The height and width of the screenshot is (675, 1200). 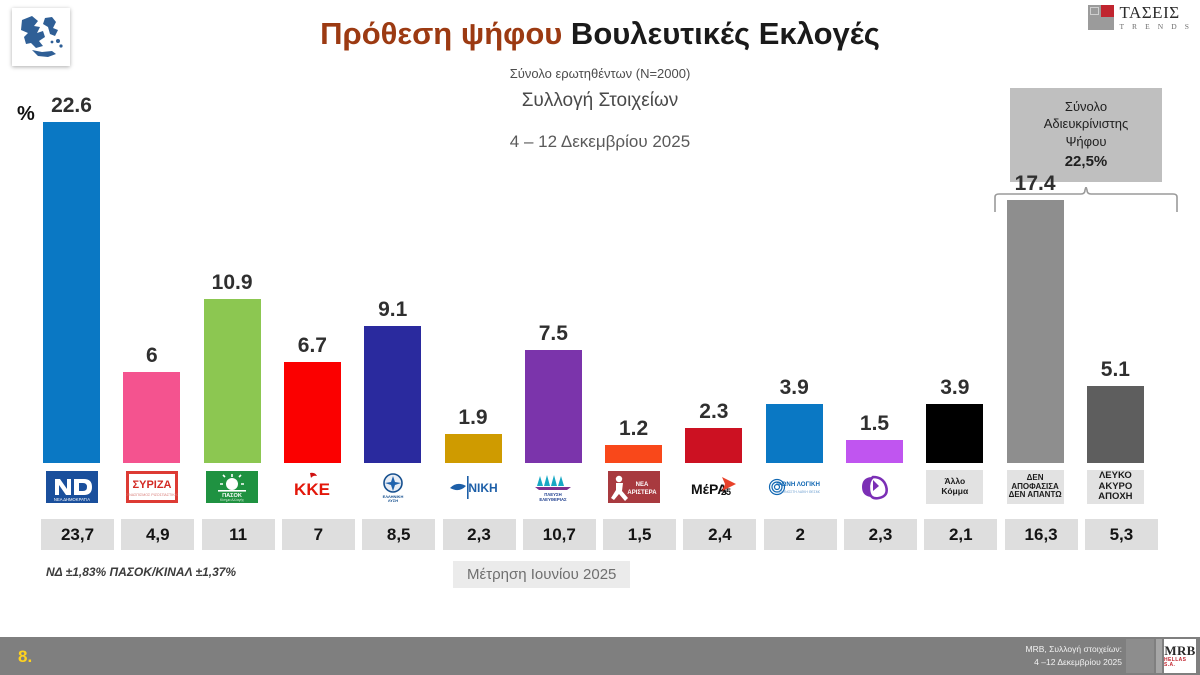 What do you see at coordinates (799, 492) in the screenshot?
I see `svg-text: ΑΦΗΝΟΣΤΗ ΛΑΪΚΗ ΘΕΣΜΟΙ` at bounding box center [799, 492].